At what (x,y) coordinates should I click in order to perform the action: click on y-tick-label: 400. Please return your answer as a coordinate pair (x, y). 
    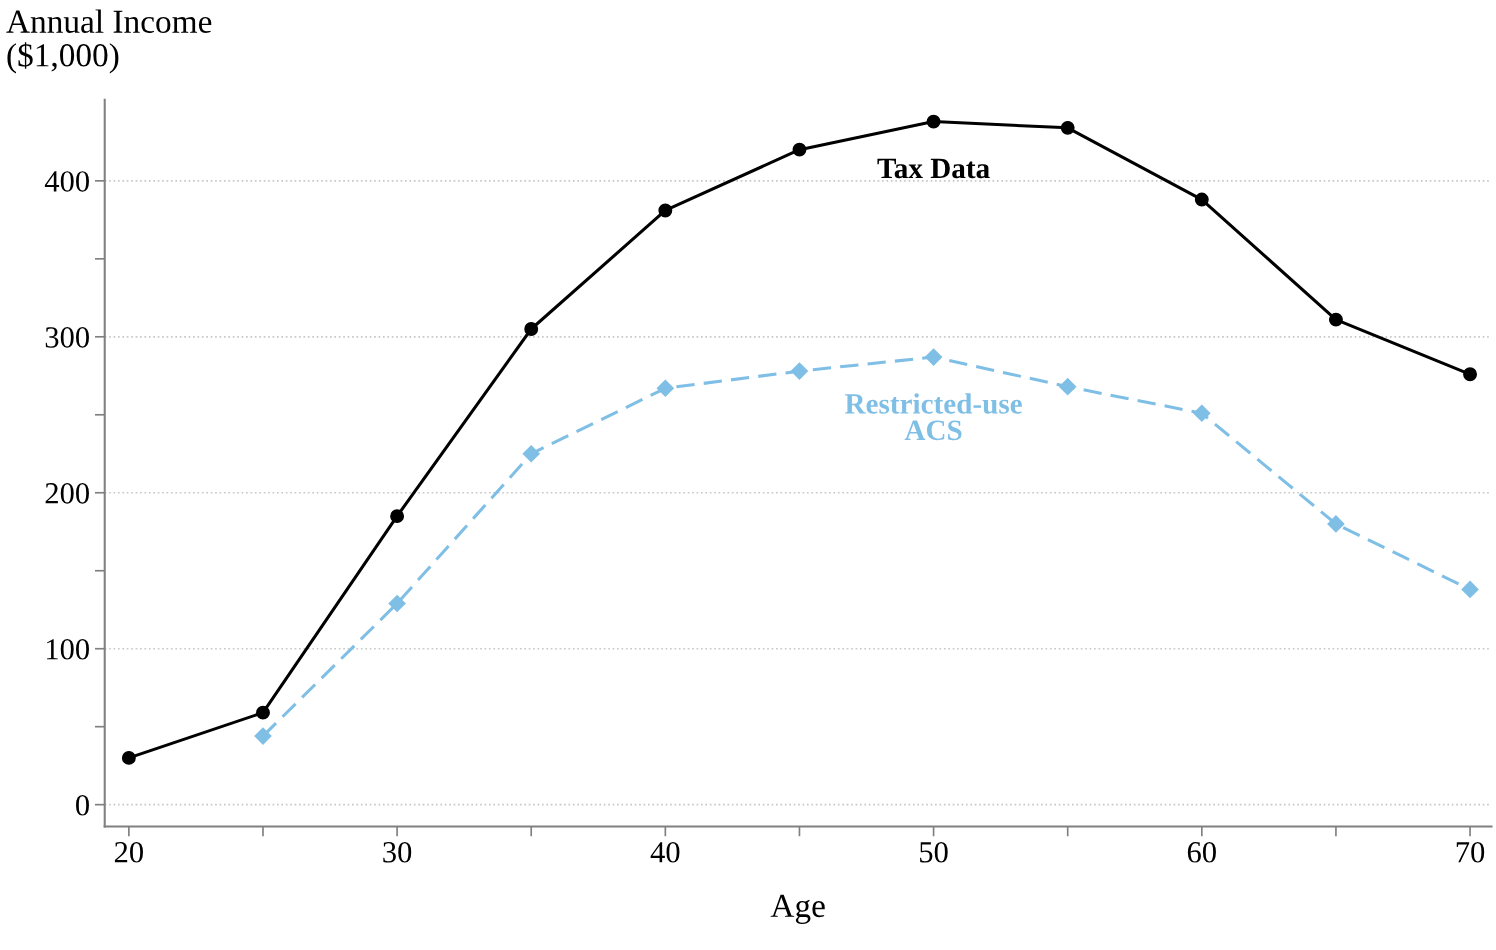
    Looking at the image, I should click on (66, 181).